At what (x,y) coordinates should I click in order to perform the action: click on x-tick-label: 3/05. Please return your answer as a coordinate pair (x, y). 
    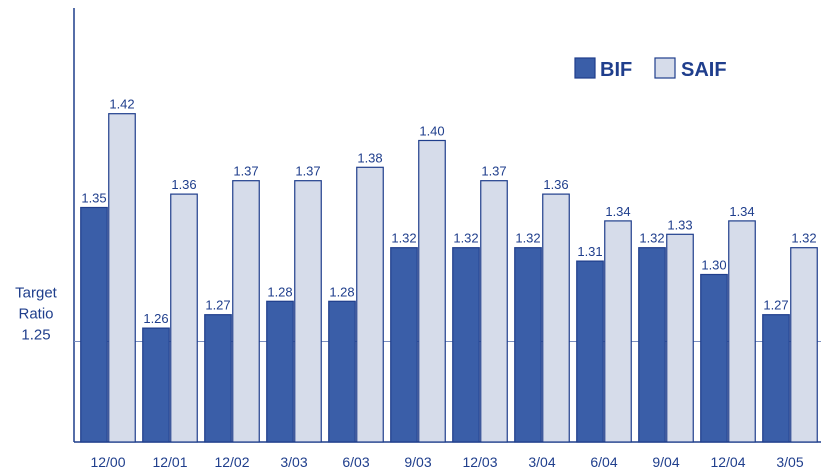
    Looking at the image, I should click on (789, 462).